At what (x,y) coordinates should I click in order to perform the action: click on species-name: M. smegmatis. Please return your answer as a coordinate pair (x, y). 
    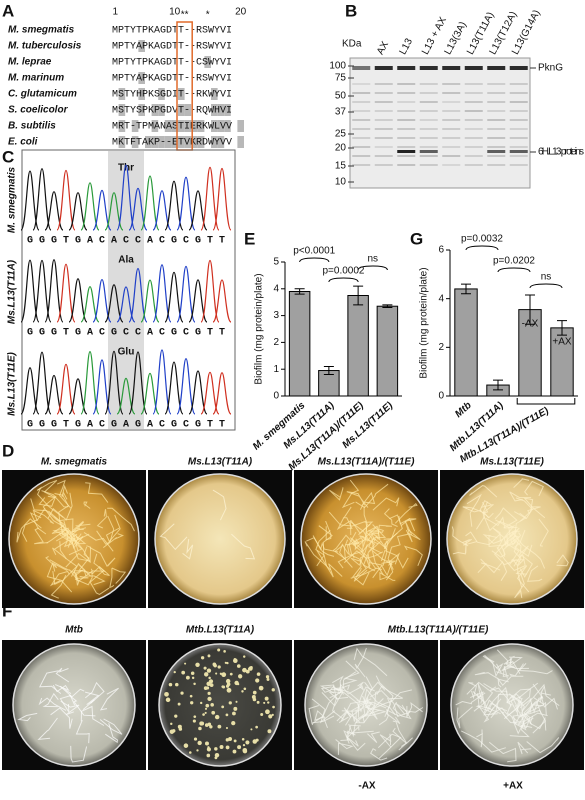
    Looking at the image, I should click on (41, 30).